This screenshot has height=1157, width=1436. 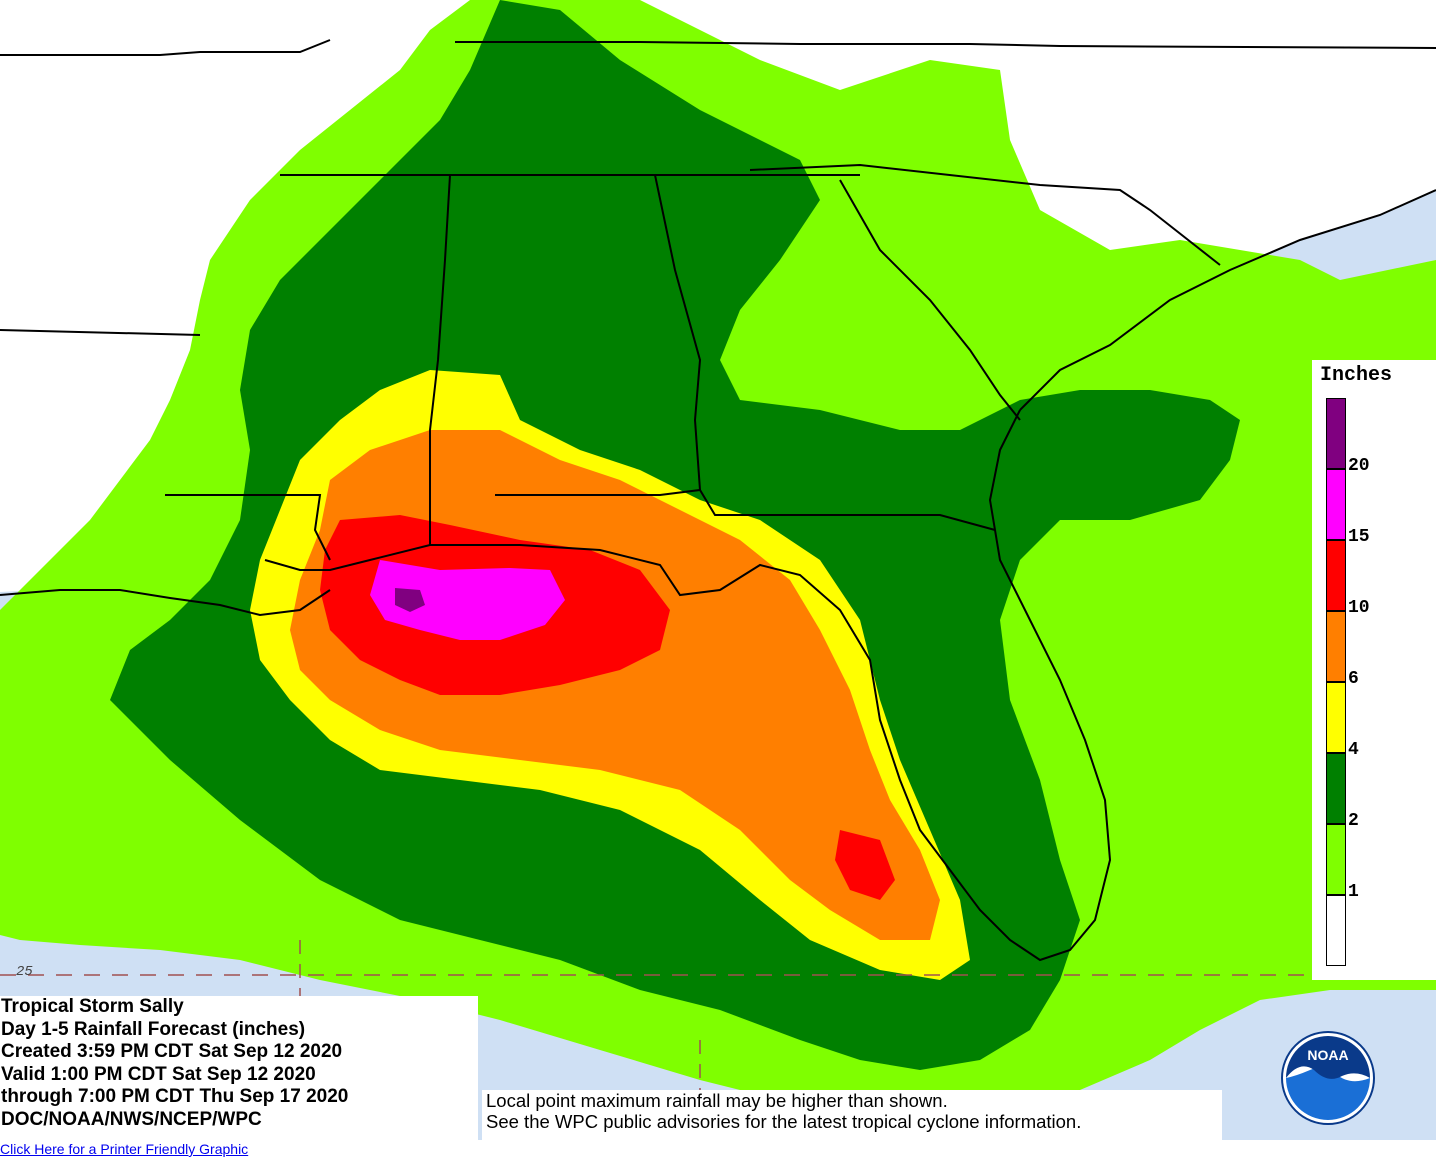 What do you see at coordinates (410, 600) in the screenshot?
I see `rain-20in-plus` at bounding box center [410, 600].